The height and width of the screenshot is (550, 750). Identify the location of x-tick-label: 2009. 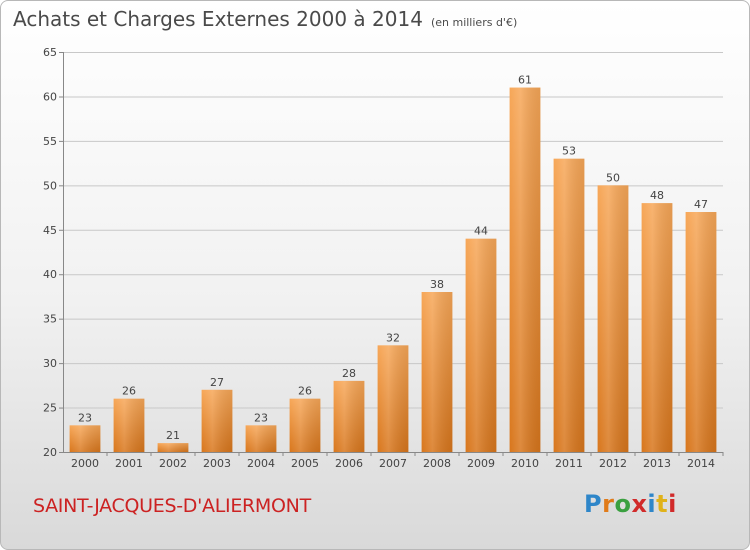
(481, 463).